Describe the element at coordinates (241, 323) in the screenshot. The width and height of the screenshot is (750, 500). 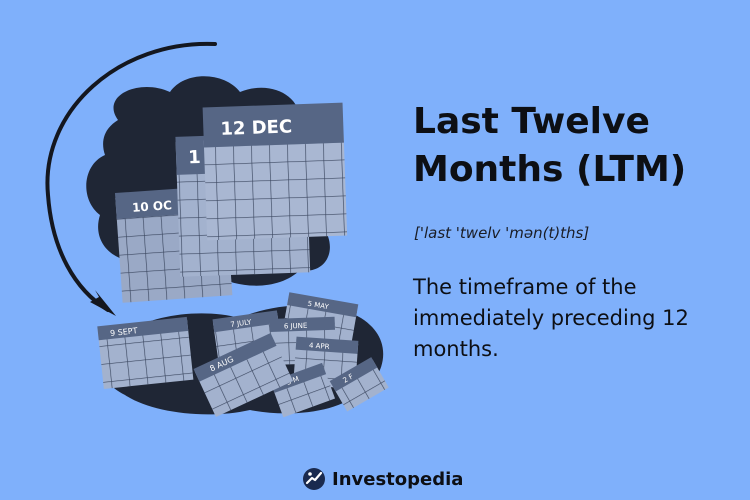
I see `calendar-label-july: 7 JULY` at that location.